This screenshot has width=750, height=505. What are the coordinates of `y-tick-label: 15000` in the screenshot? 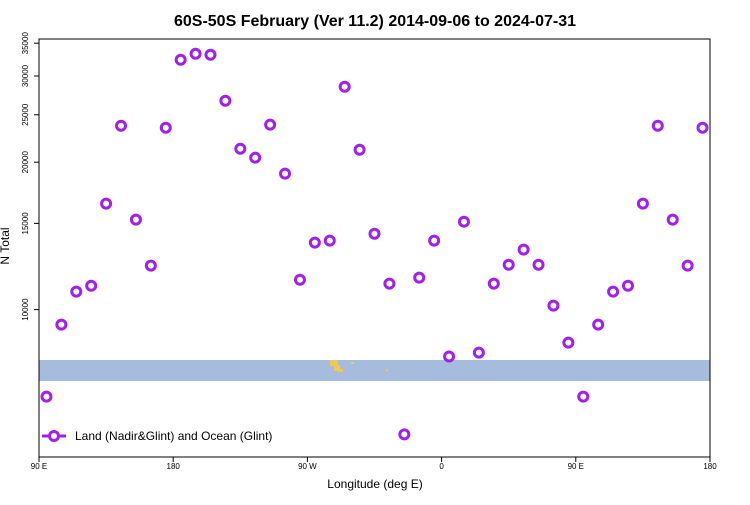 It's located at (25, 223).